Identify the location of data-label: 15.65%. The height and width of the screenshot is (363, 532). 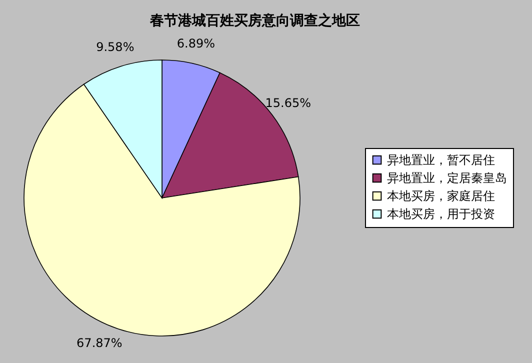
(288, 103).